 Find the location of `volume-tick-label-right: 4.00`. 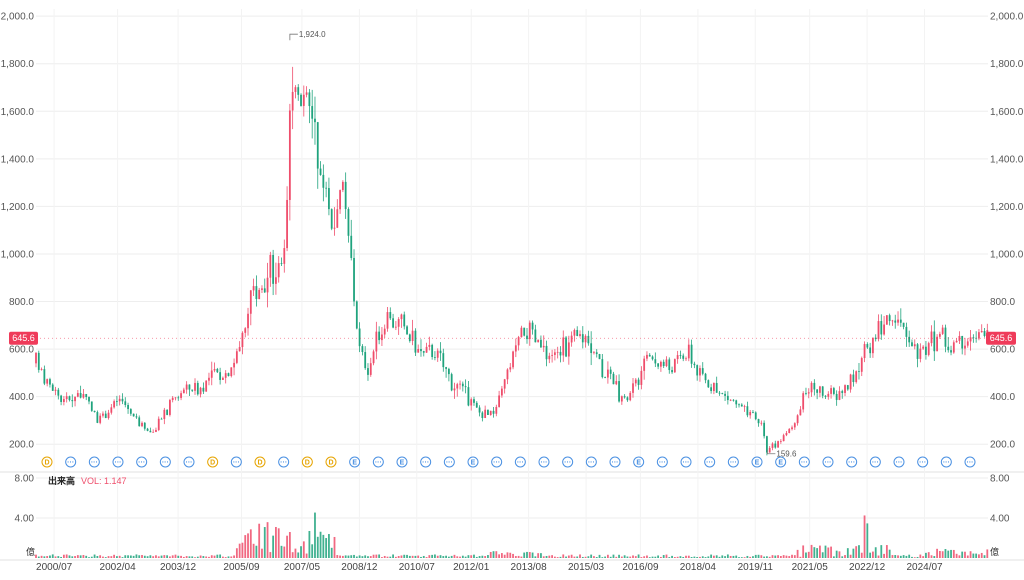

volume-tick-label-right: 4.00 is located at coordinates (1000, 519).